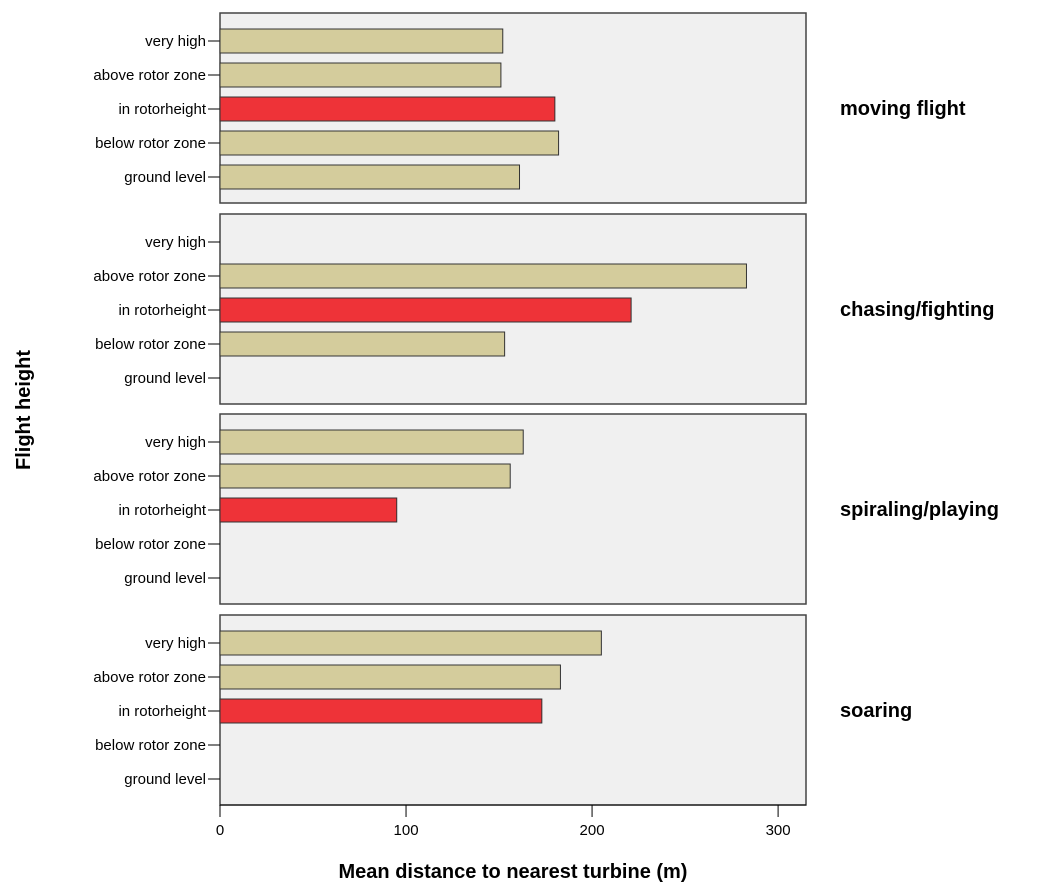 The height and width of the screenshot is (894, 1054). Describe the element at coordinates (876, 711) in the screenshot. I see `facet-label: soaring` at that location.